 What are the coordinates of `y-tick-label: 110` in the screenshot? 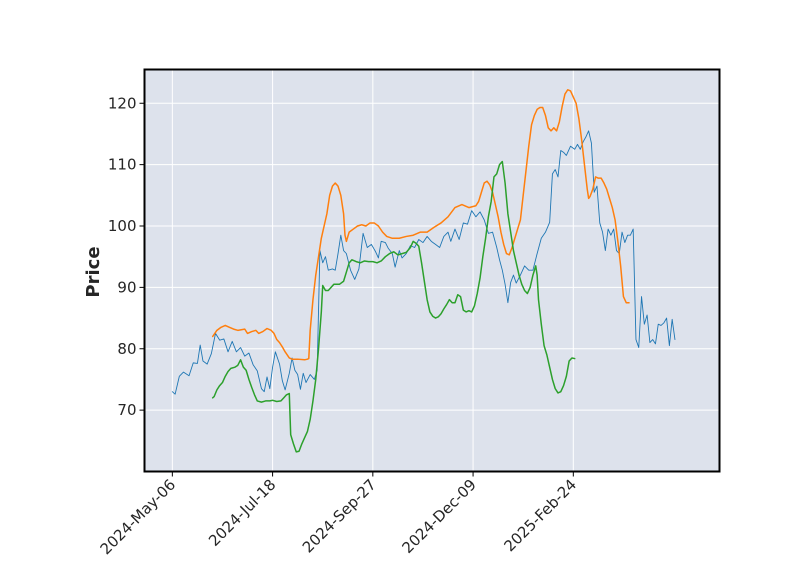 It's located at (122, 165).